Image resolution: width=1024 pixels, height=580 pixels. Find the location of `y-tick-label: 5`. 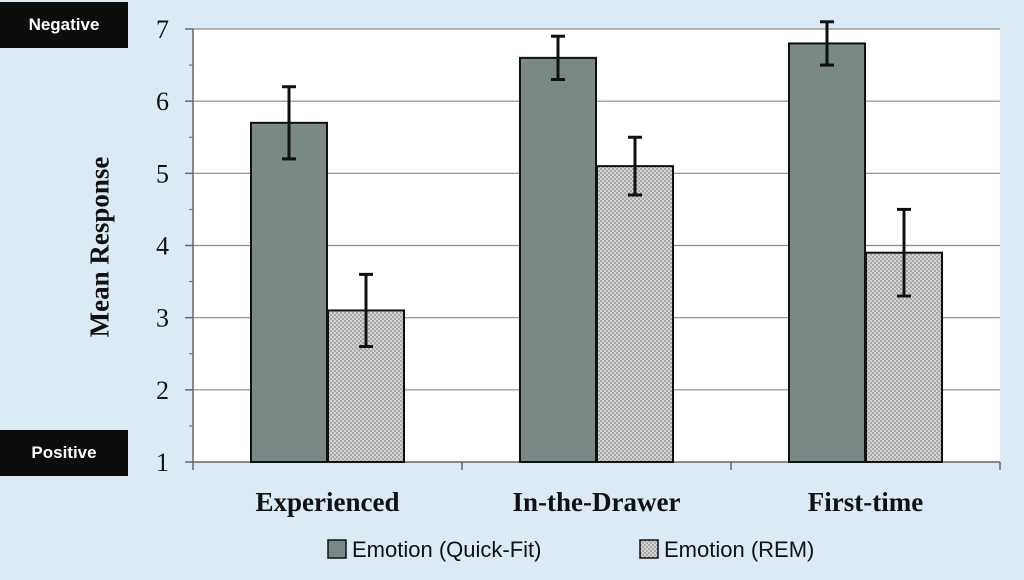

y-tick-label: 5 is located at coordinates (162, 173).